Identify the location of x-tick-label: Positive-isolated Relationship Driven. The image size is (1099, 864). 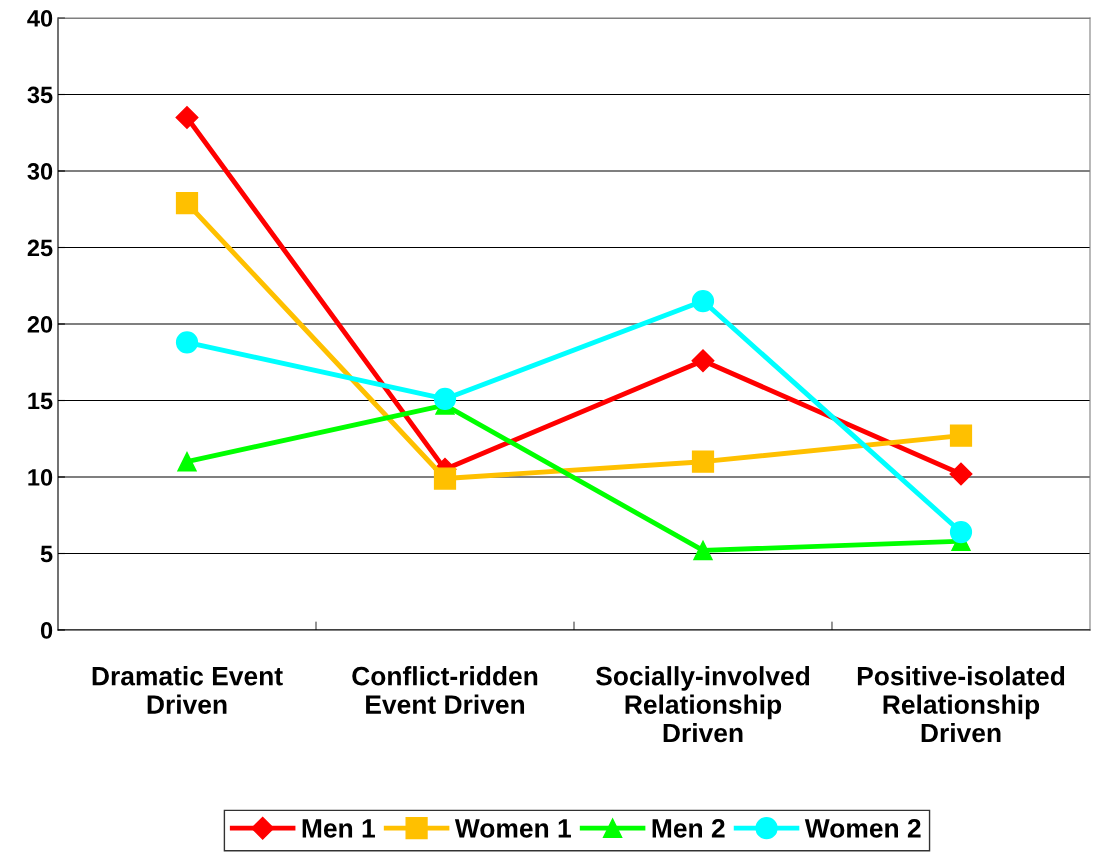
(961, 704).